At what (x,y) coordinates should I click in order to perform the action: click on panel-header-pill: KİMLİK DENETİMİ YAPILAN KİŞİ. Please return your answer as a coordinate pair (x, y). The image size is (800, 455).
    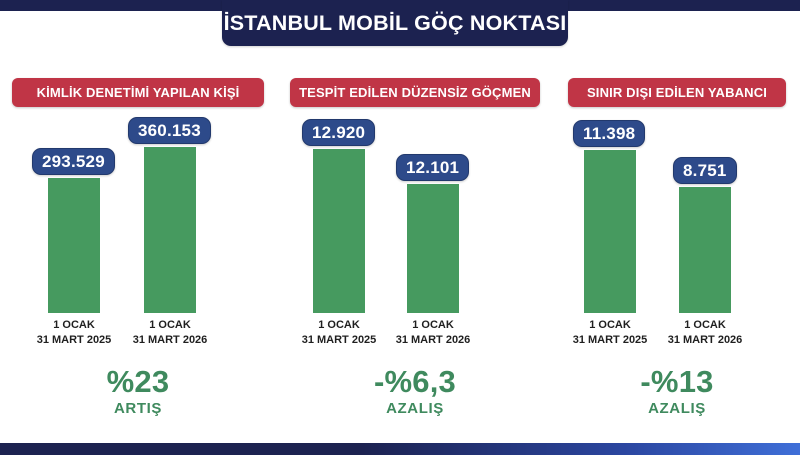
    Looking at the image, I should click on (138, 92).